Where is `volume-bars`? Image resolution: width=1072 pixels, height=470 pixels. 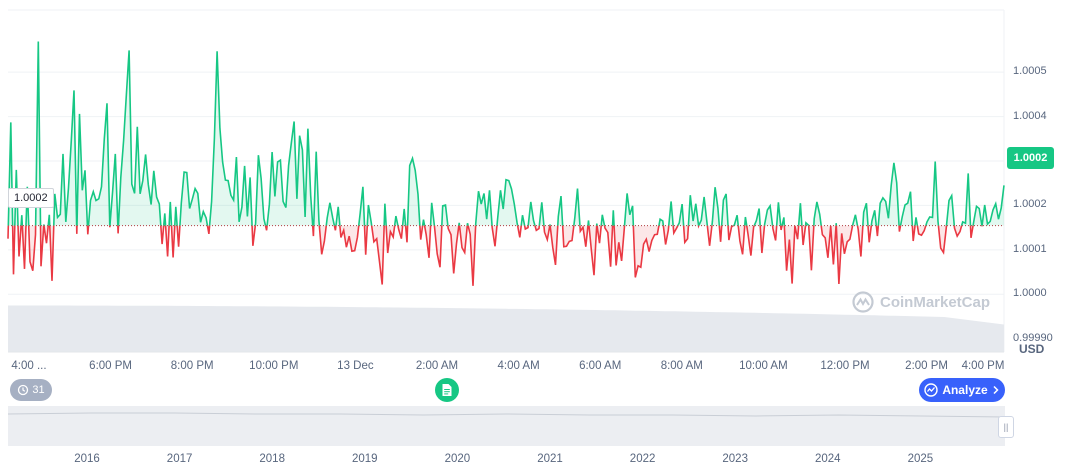
volume-bars is located at coordinates (506, 328).